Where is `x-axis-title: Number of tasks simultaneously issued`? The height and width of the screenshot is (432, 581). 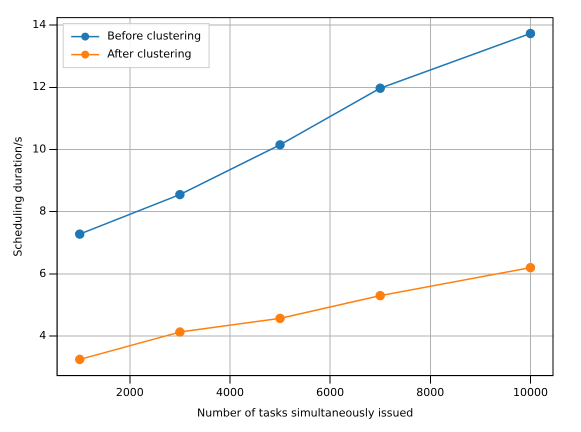 x-axis-title: Number of tasks simultaneously issued is located at coordinates (305, 413).